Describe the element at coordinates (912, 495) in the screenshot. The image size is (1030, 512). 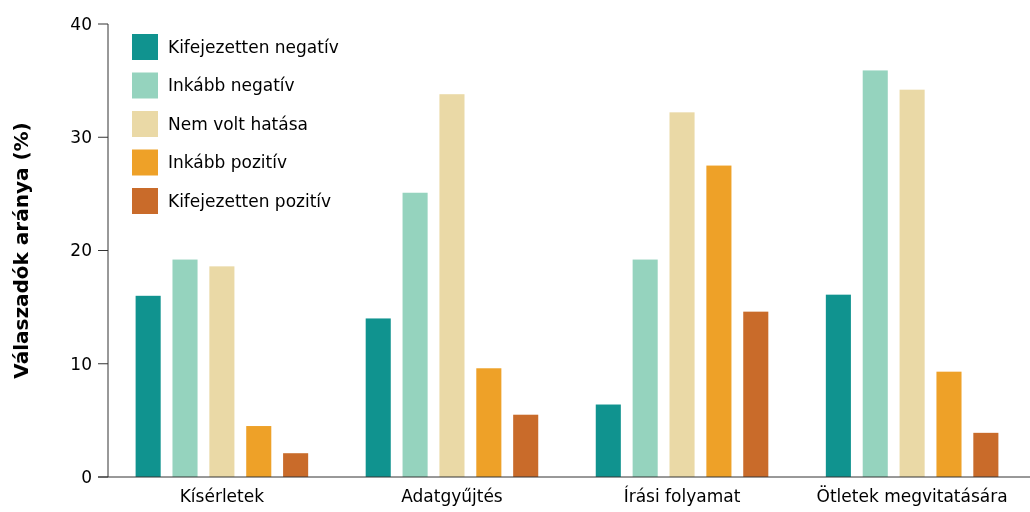
I see `x-tick-label: Ötletek megvitatására` at that location.